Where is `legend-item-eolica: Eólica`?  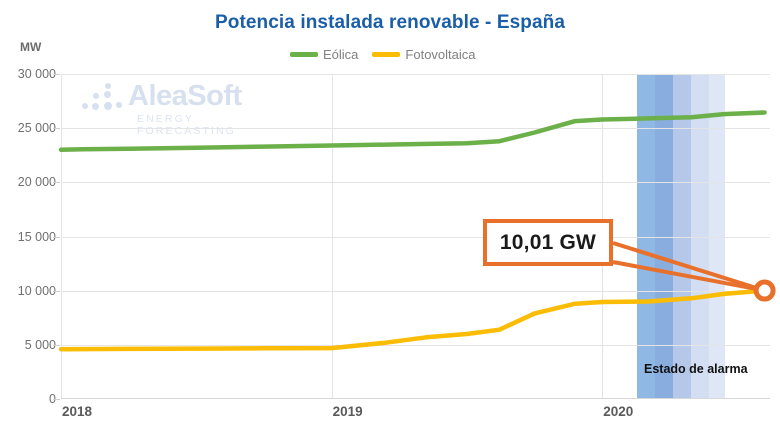
legend-item-eolica: Eólica is located at coordinates (324, 54).